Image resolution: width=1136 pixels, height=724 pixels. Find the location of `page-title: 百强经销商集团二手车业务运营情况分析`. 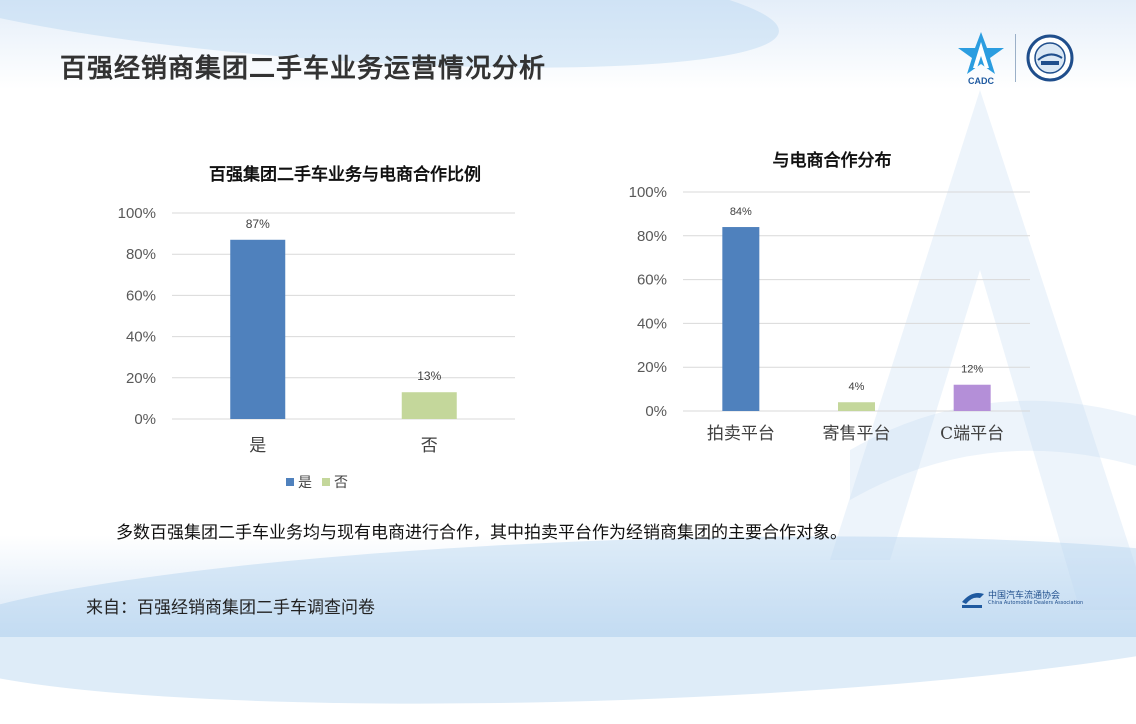

page-title: 百强经销商集团二手车业务运营情况分析 is located at coordinates (303, 69).